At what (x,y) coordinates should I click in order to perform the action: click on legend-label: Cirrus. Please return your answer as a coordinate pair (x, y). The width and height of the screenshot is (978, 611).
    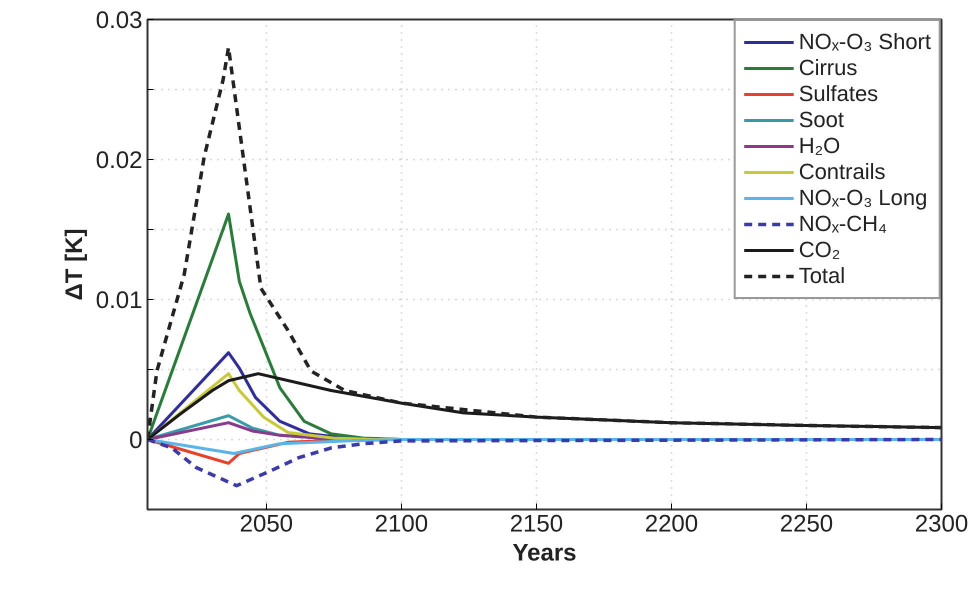
    Looking at the image, I should click on (828, 68).